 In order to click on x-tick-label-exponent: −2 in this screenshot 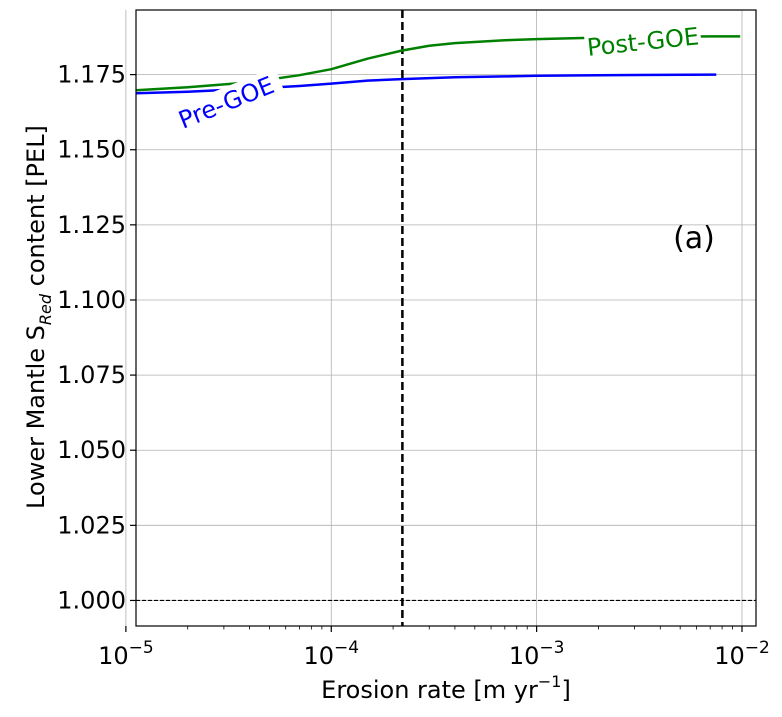, I will do `click(757, 648)`.